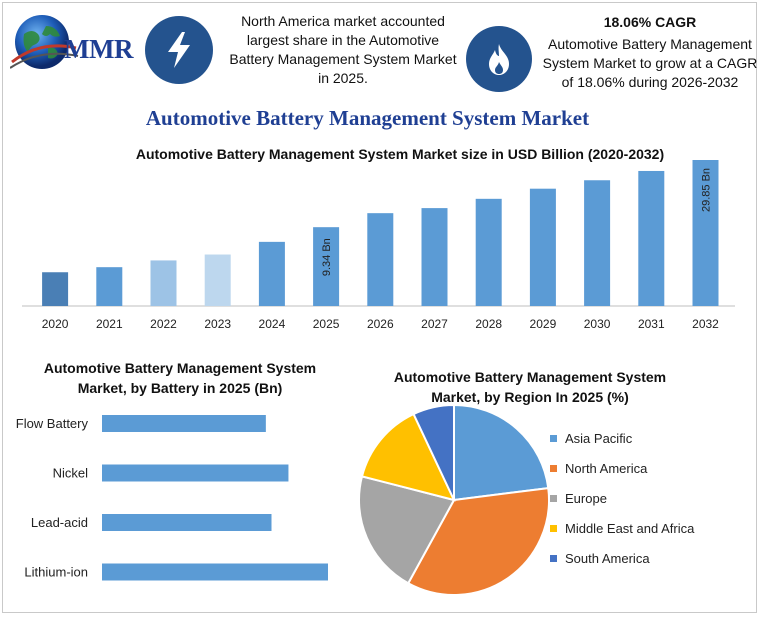  I want to click on bar-2023, so click(217, 280).